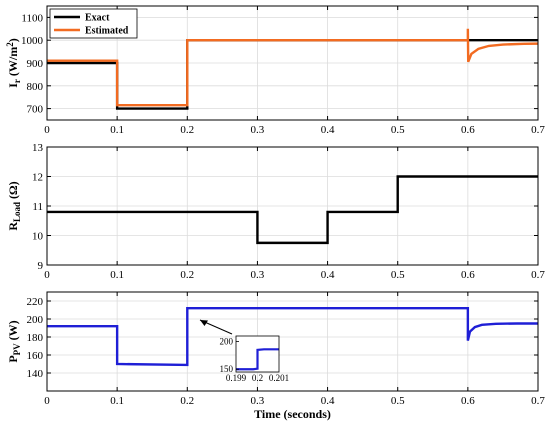 The image size is (550, 426). Describe the element at coordinates (204, 323) in the screenshot. I see `zoom-arrow-head` at that location.